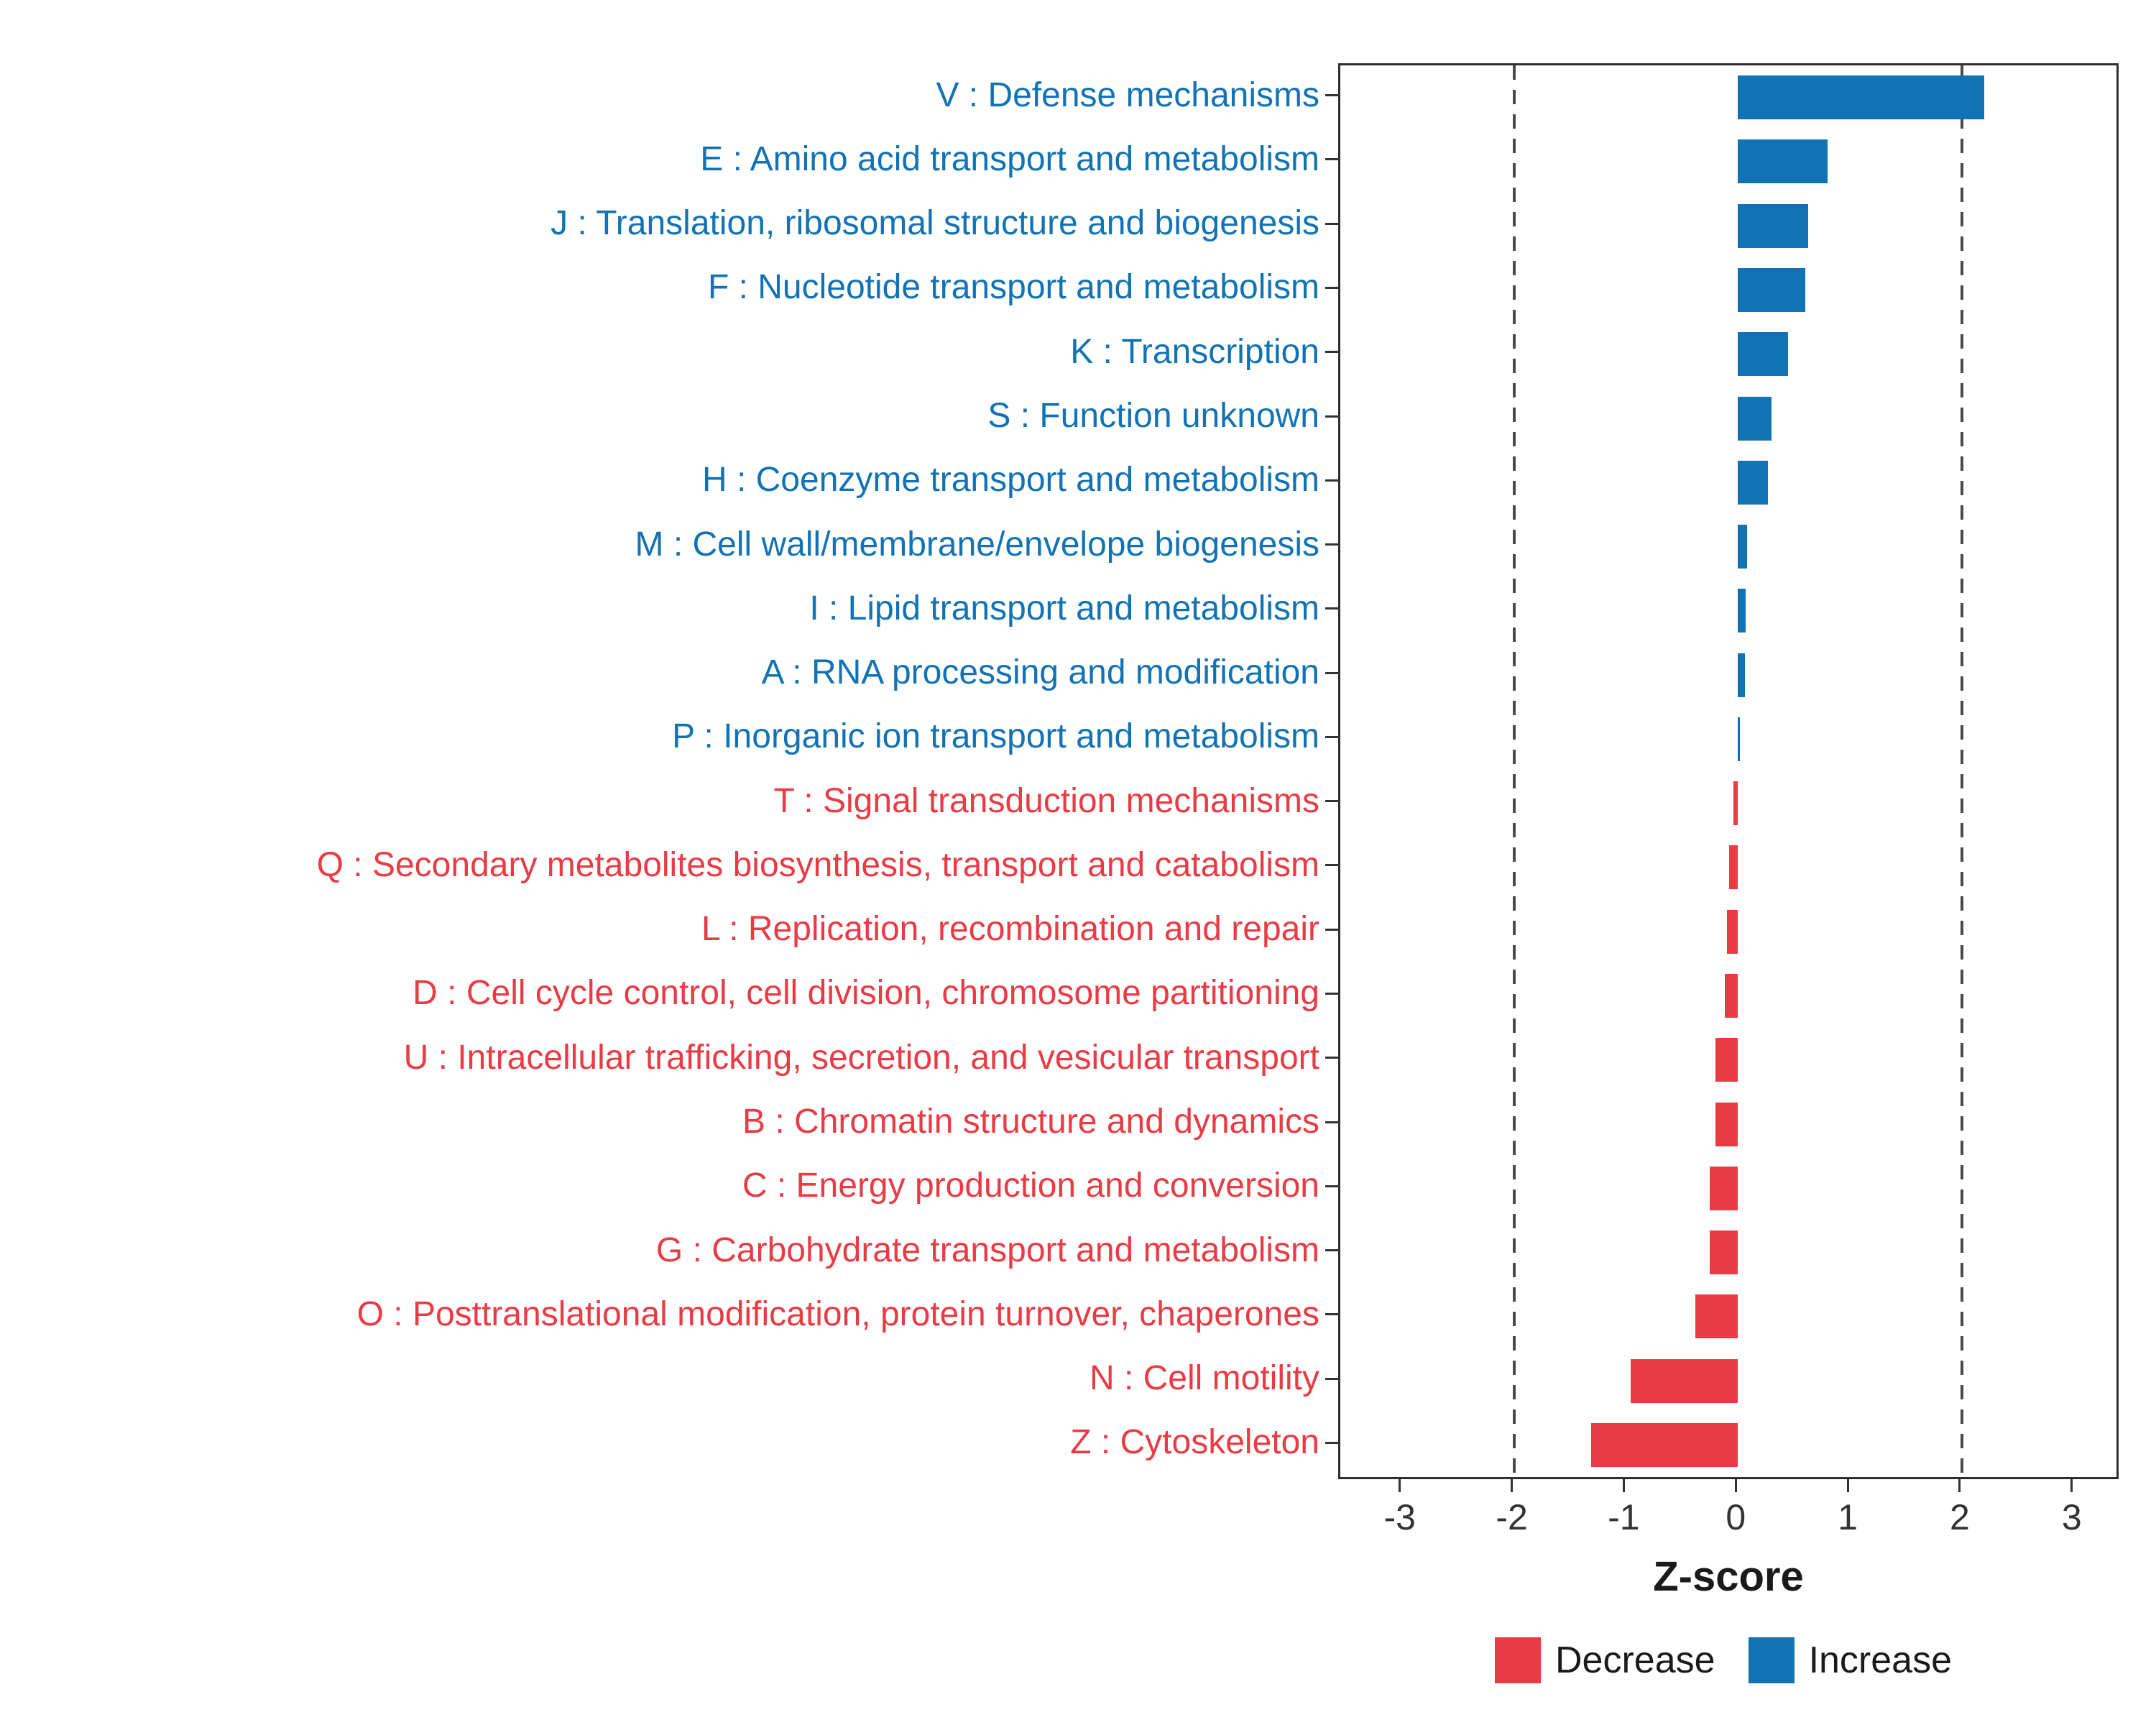 This screenshot has height=1725, width=2156. I want to click on x-tick-label: 3, so click(2071, 1517).